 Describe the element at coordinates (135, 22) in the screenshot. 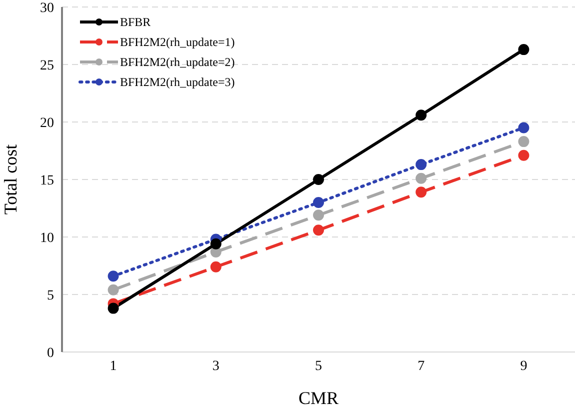

I see `legend-label: BFBR` at that location.